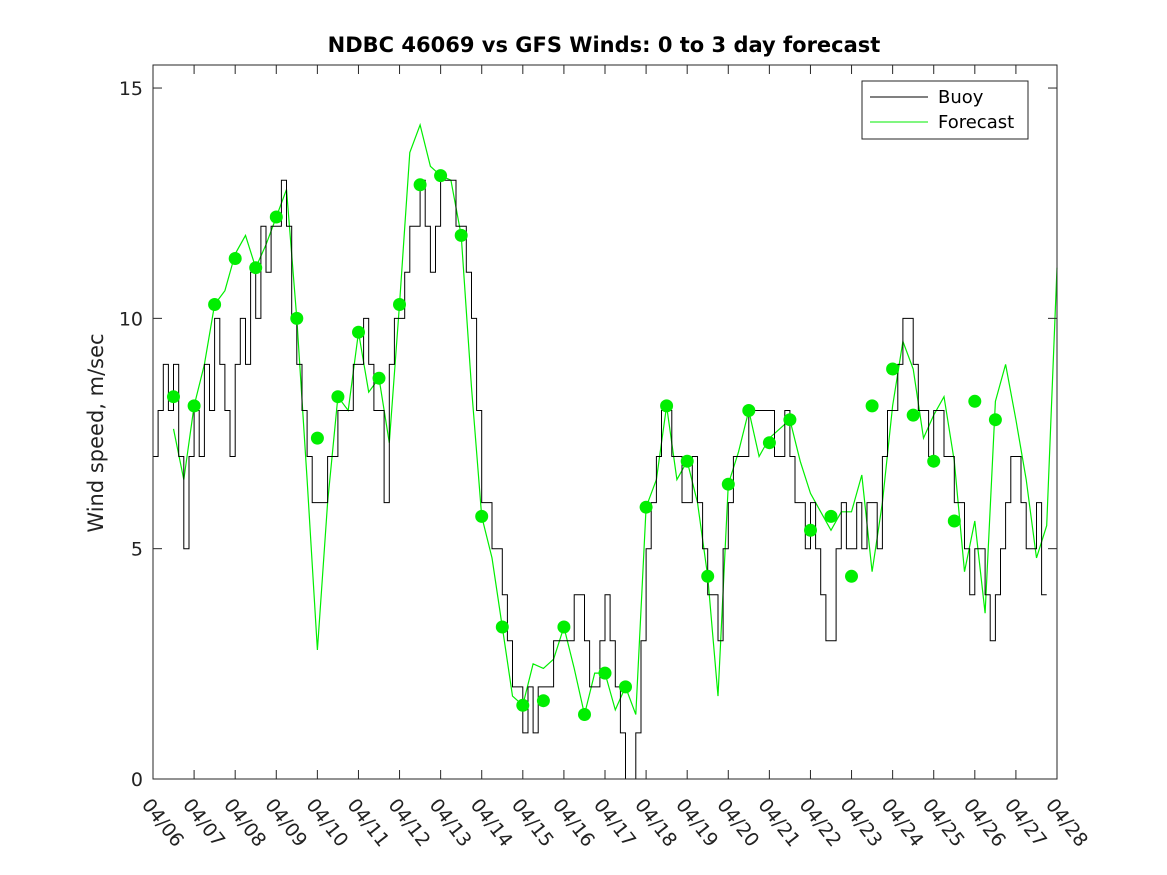 This screenshot has height=875, width=1167. What do you see at coordinates (450, 823) in the screenshot?
I see `x-tick-label: 04/13` at bounding box center [450, 823].